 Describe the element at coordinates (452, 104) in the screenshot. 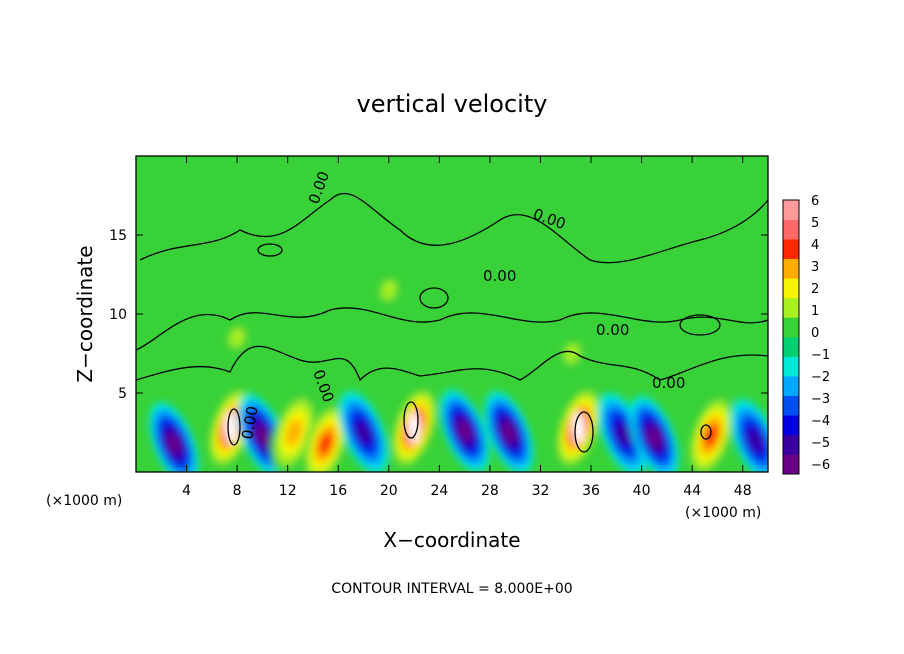

I see `chart-title: vertical velocity` at that location.